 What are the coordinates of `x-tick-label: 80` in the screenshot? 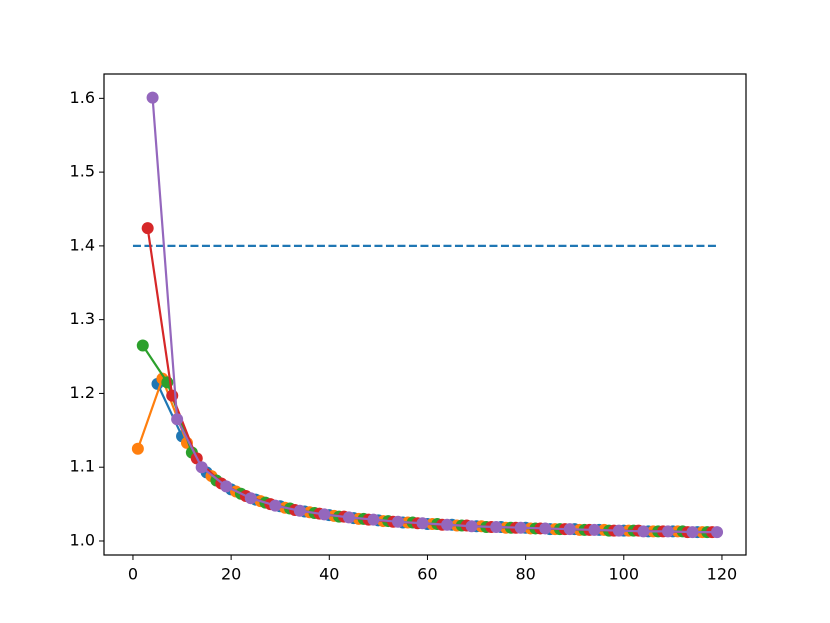 It's located at (525, 574).